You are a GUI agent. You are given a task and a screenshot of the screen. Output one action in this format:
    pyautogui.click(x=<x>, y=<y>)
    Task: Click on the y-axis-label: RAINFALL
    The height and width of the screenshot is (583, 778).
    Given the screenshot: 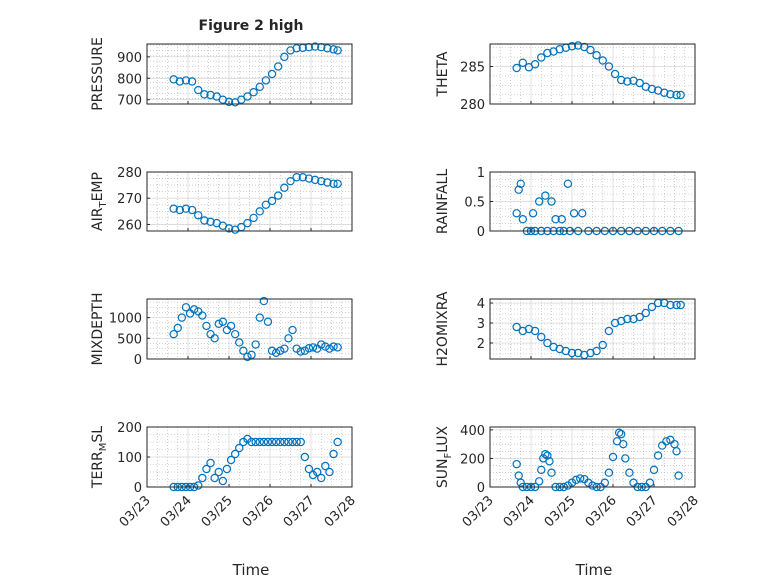 What is the action you would take?
    pyautogui.click(x=443, y=201)
    